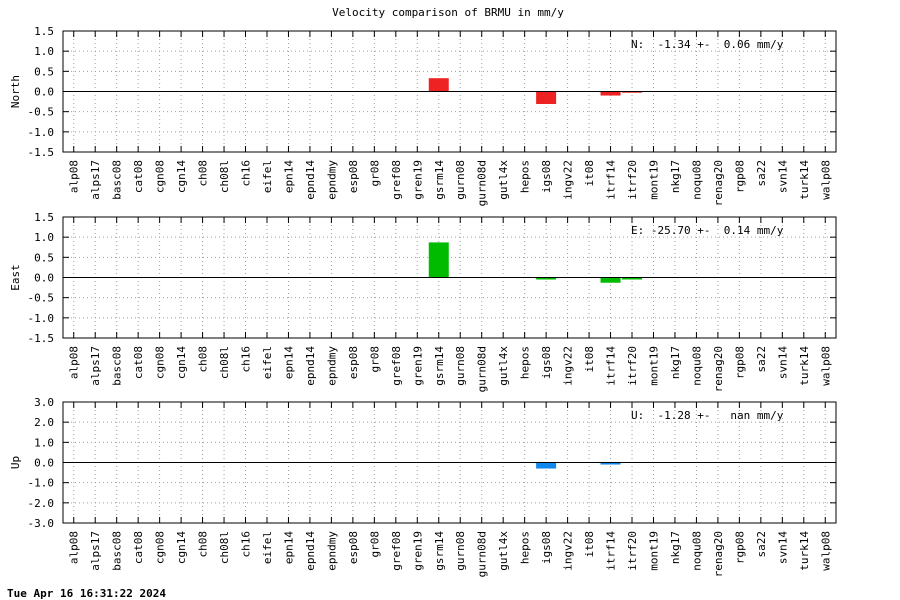 Image resolution: width=900 pixels, height=600 pixels. Describe the element at coordinates (546, 465) in the screenshot. I see `bar-igs08` at that location.